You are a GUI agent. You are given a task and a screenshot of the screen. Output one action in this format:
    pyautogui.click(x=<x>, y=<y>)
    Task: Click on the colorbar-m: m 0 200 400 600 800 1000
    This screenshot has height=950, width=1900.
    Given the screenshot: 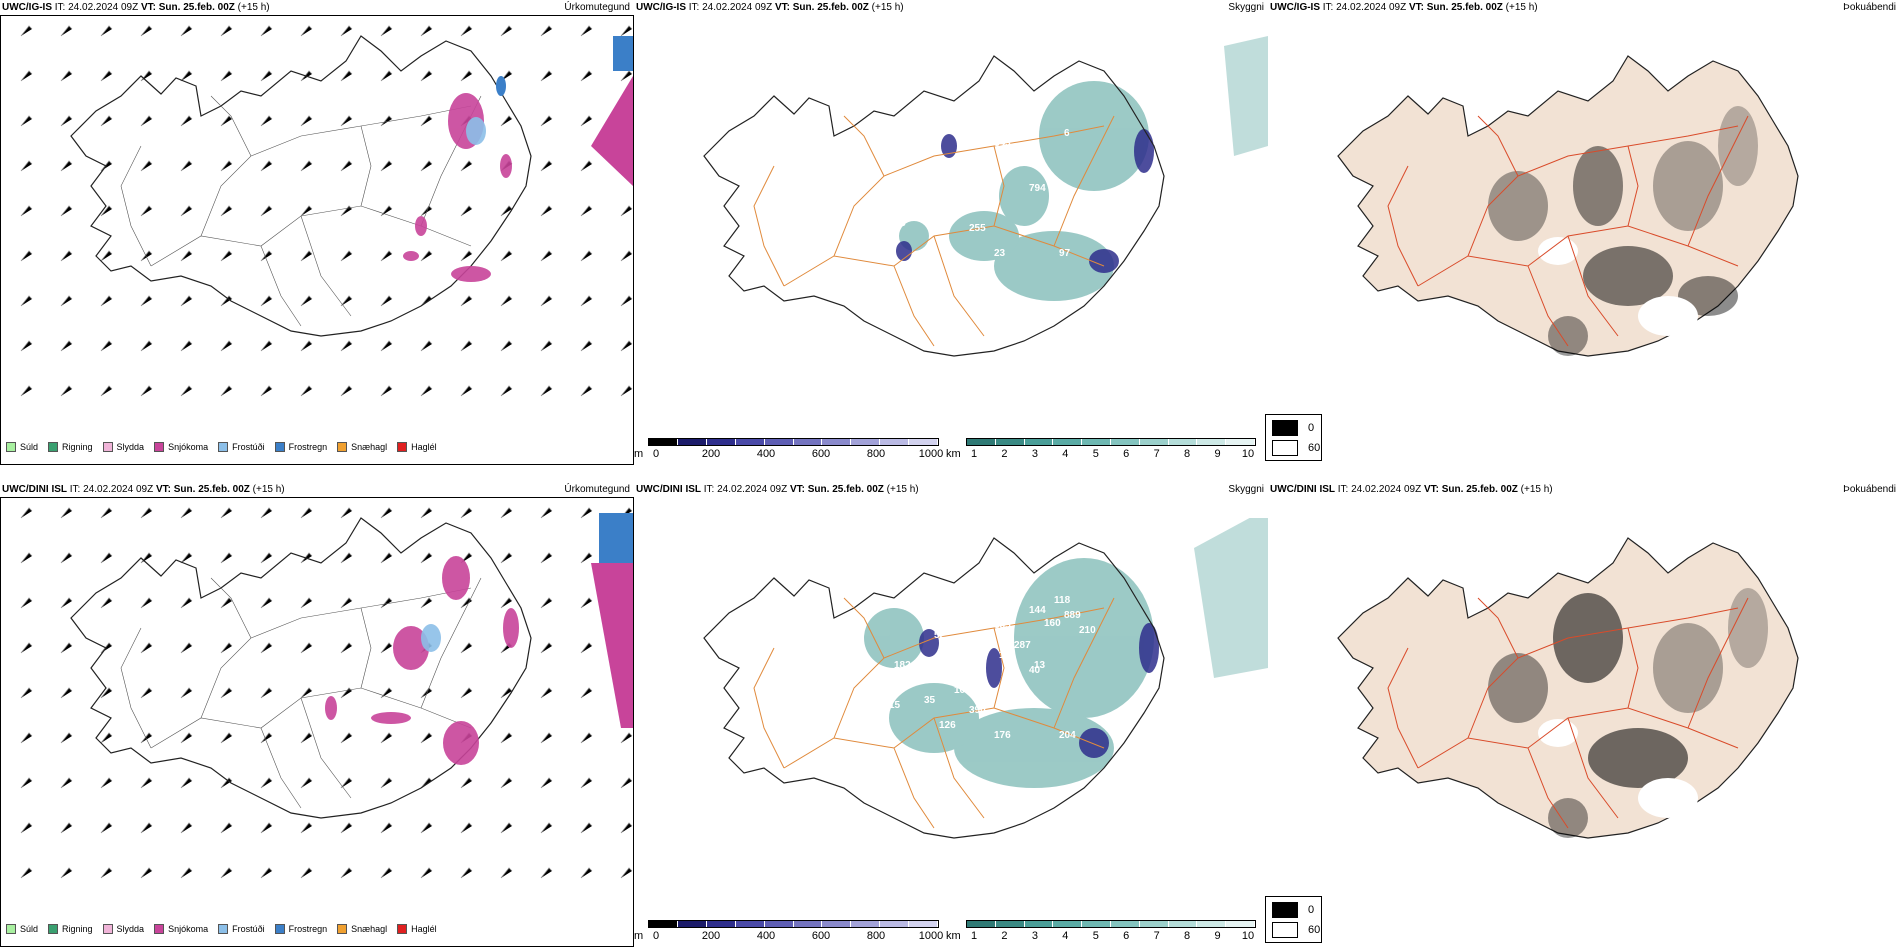 What is the action you would take?
    pyautogui.click(x=788, y=451)
    